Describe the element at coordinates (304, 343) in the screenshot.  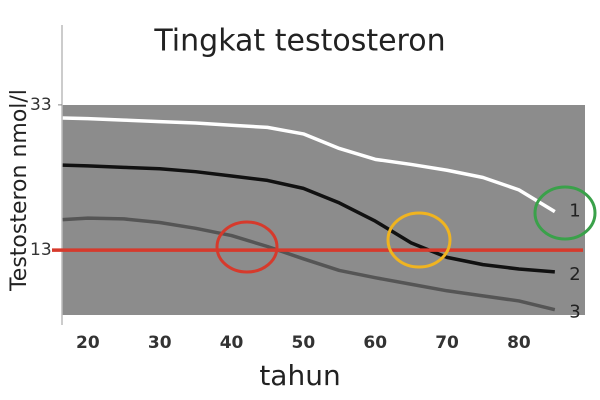
I see `x-tick-label: 50` at that location.